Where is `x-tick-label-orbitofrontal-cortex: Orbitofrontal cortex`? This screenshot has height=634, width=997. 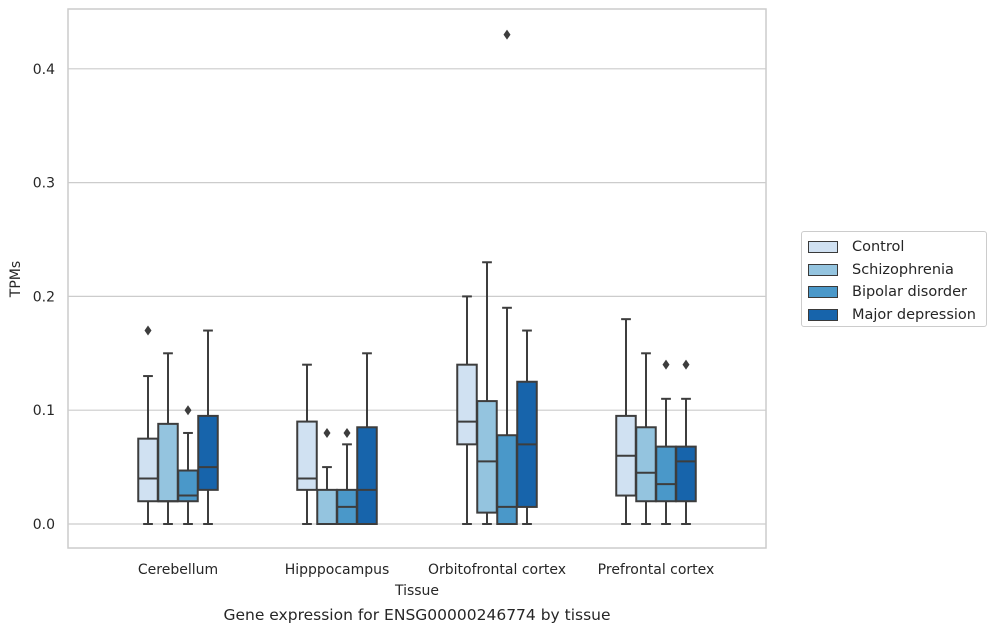
x-tick-label-orbitofrontal-cortex: Orbitofrontal cortex is located at coordinates (497, 570).